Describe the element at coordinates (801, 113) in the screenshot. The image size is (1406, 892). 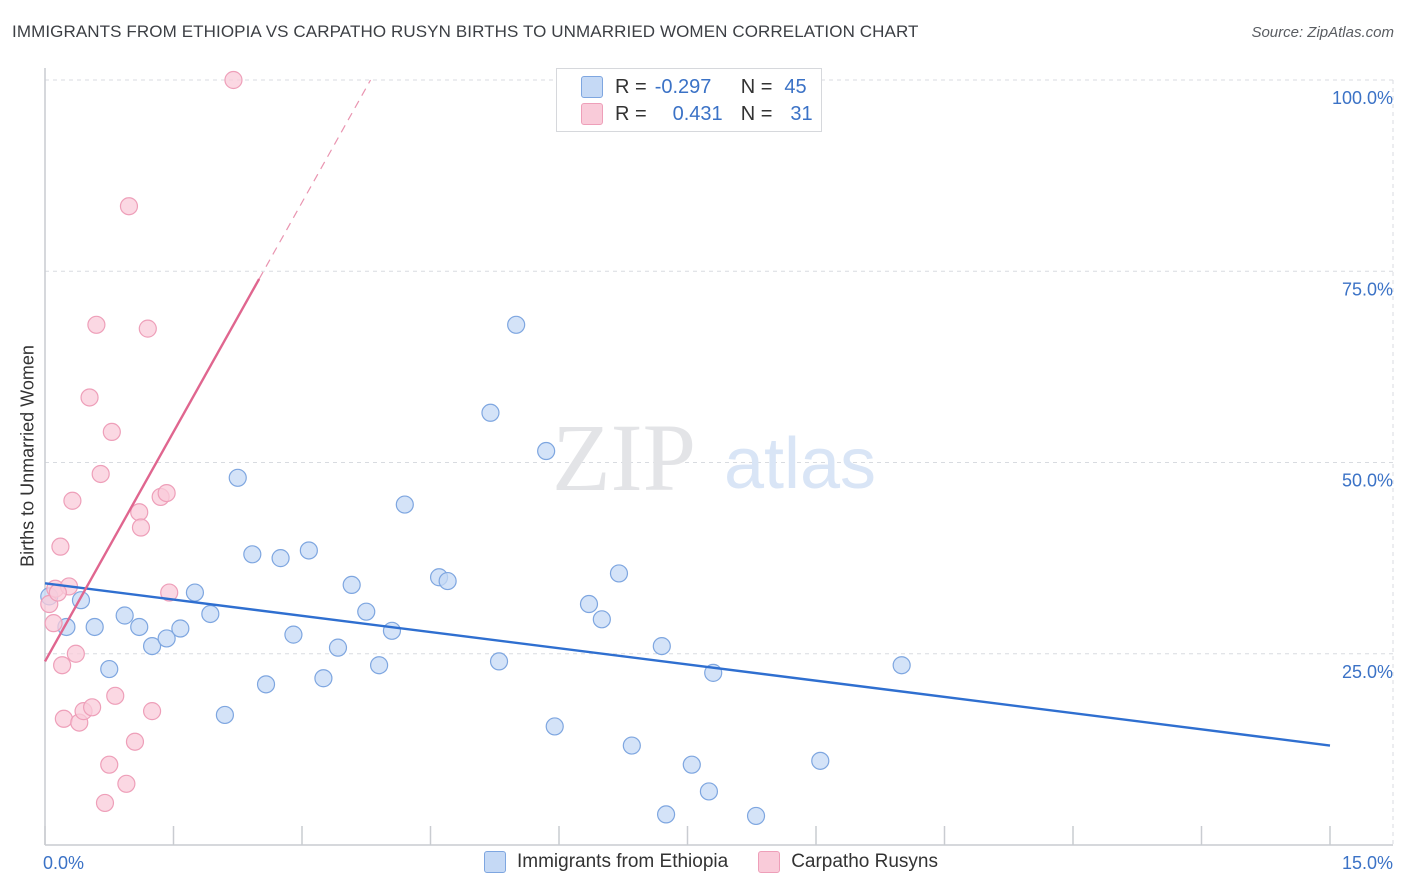
I see `legend-n-value: 31` at that location.